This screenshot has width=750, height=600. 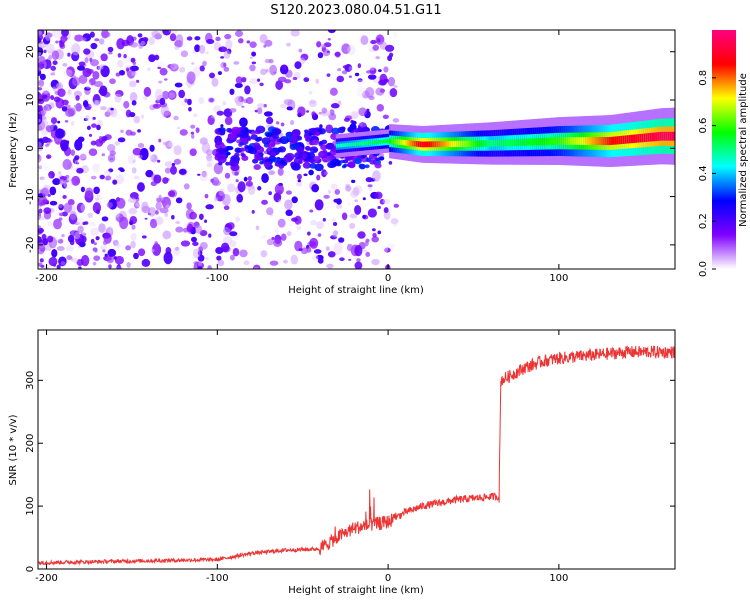 I want to click on y-tick-label: 0, so click(x=30, y=569).